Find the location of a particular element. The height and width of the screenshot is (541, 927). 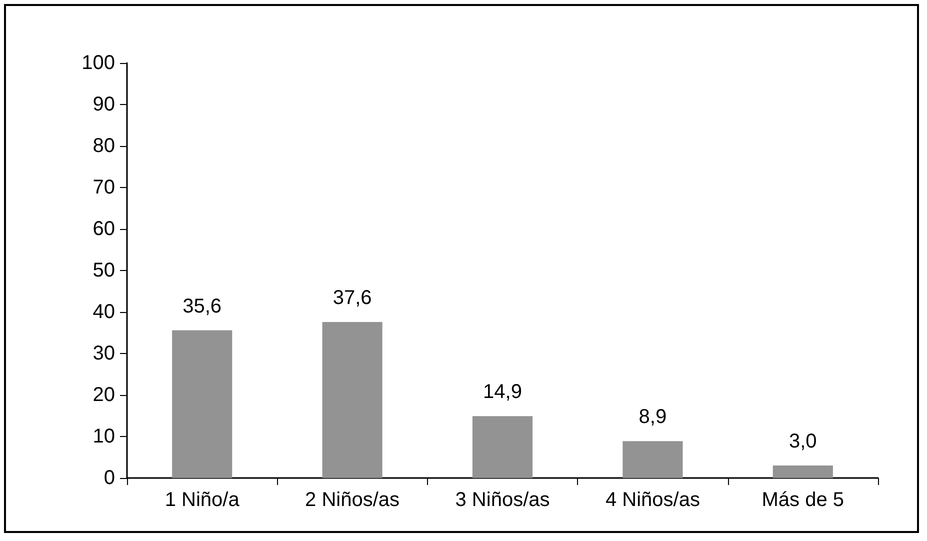

y-tick-label: 60 is located at coordinates (103, 229).